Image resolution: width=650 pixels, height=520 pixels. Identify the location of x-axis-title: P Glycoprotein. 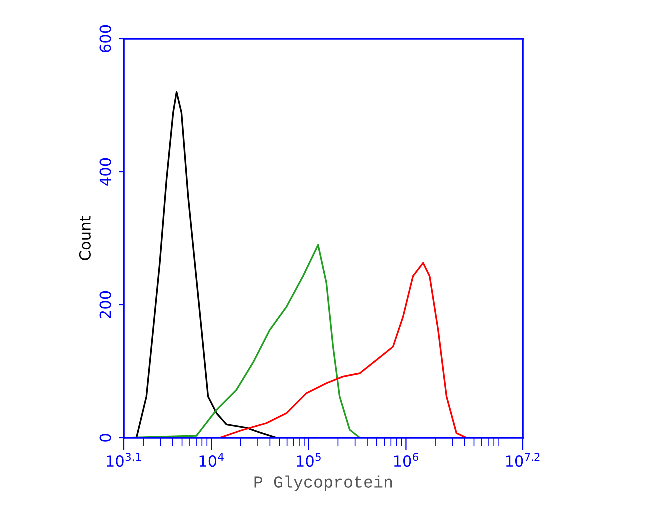
(323, 484).